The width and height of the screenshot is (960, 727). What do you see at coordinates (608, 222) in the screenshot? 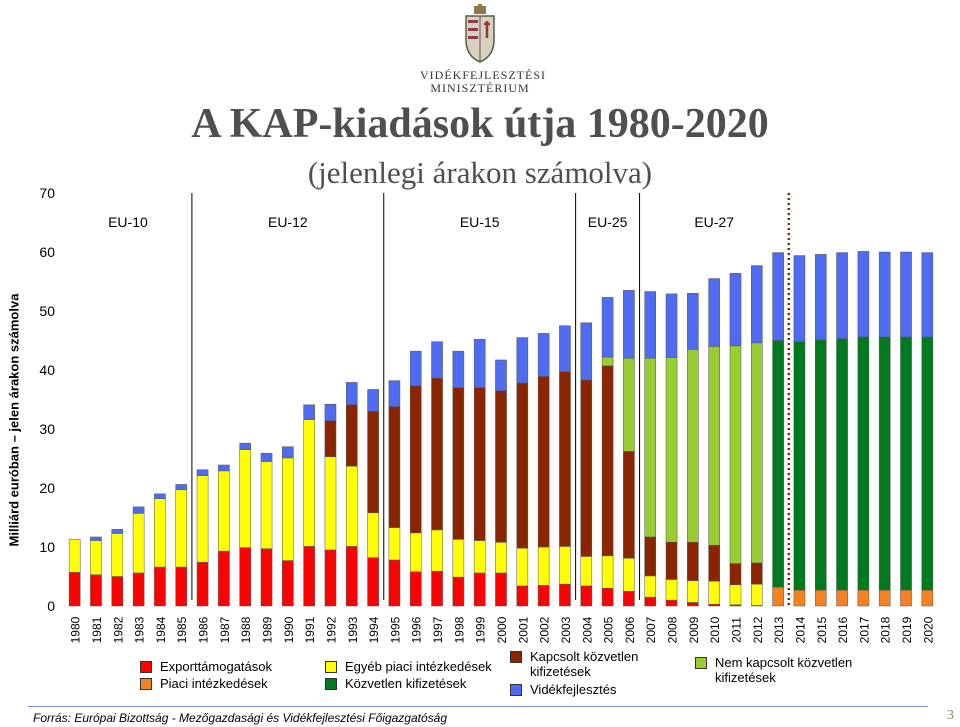
I see `era-label: EU-25` at bounding box center [608, 222].